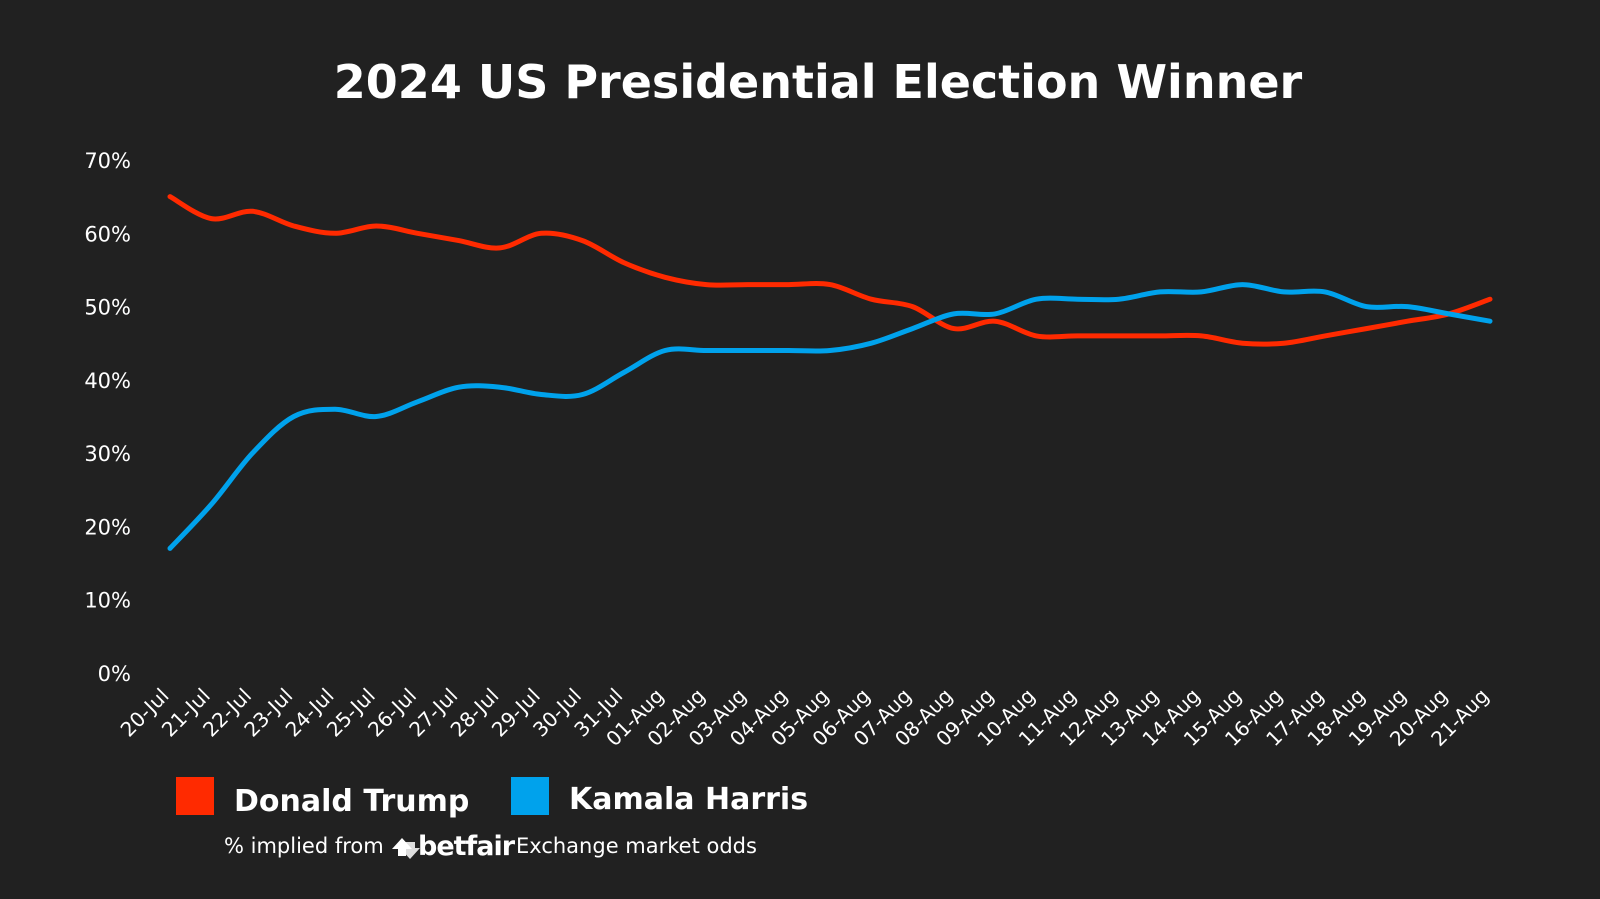 The width and height of the screenshot is (1600, 899). I want to click on y-tick-label: 30%, so click(107, 454).